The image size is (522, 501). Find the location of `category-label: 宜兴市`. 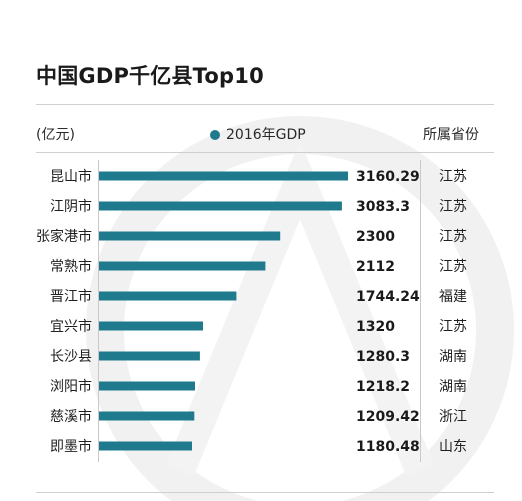

category-label: 宜兴市 is located at coordinates (71, 326).